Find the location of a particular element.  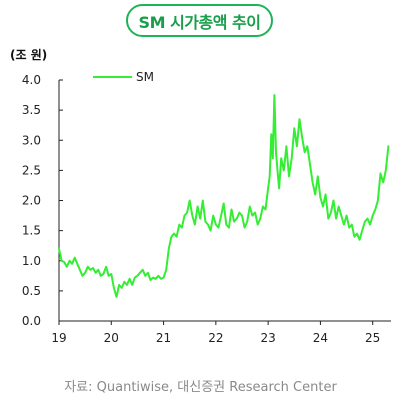

x-tick-label: 20 is located at coordinates (111, 338).